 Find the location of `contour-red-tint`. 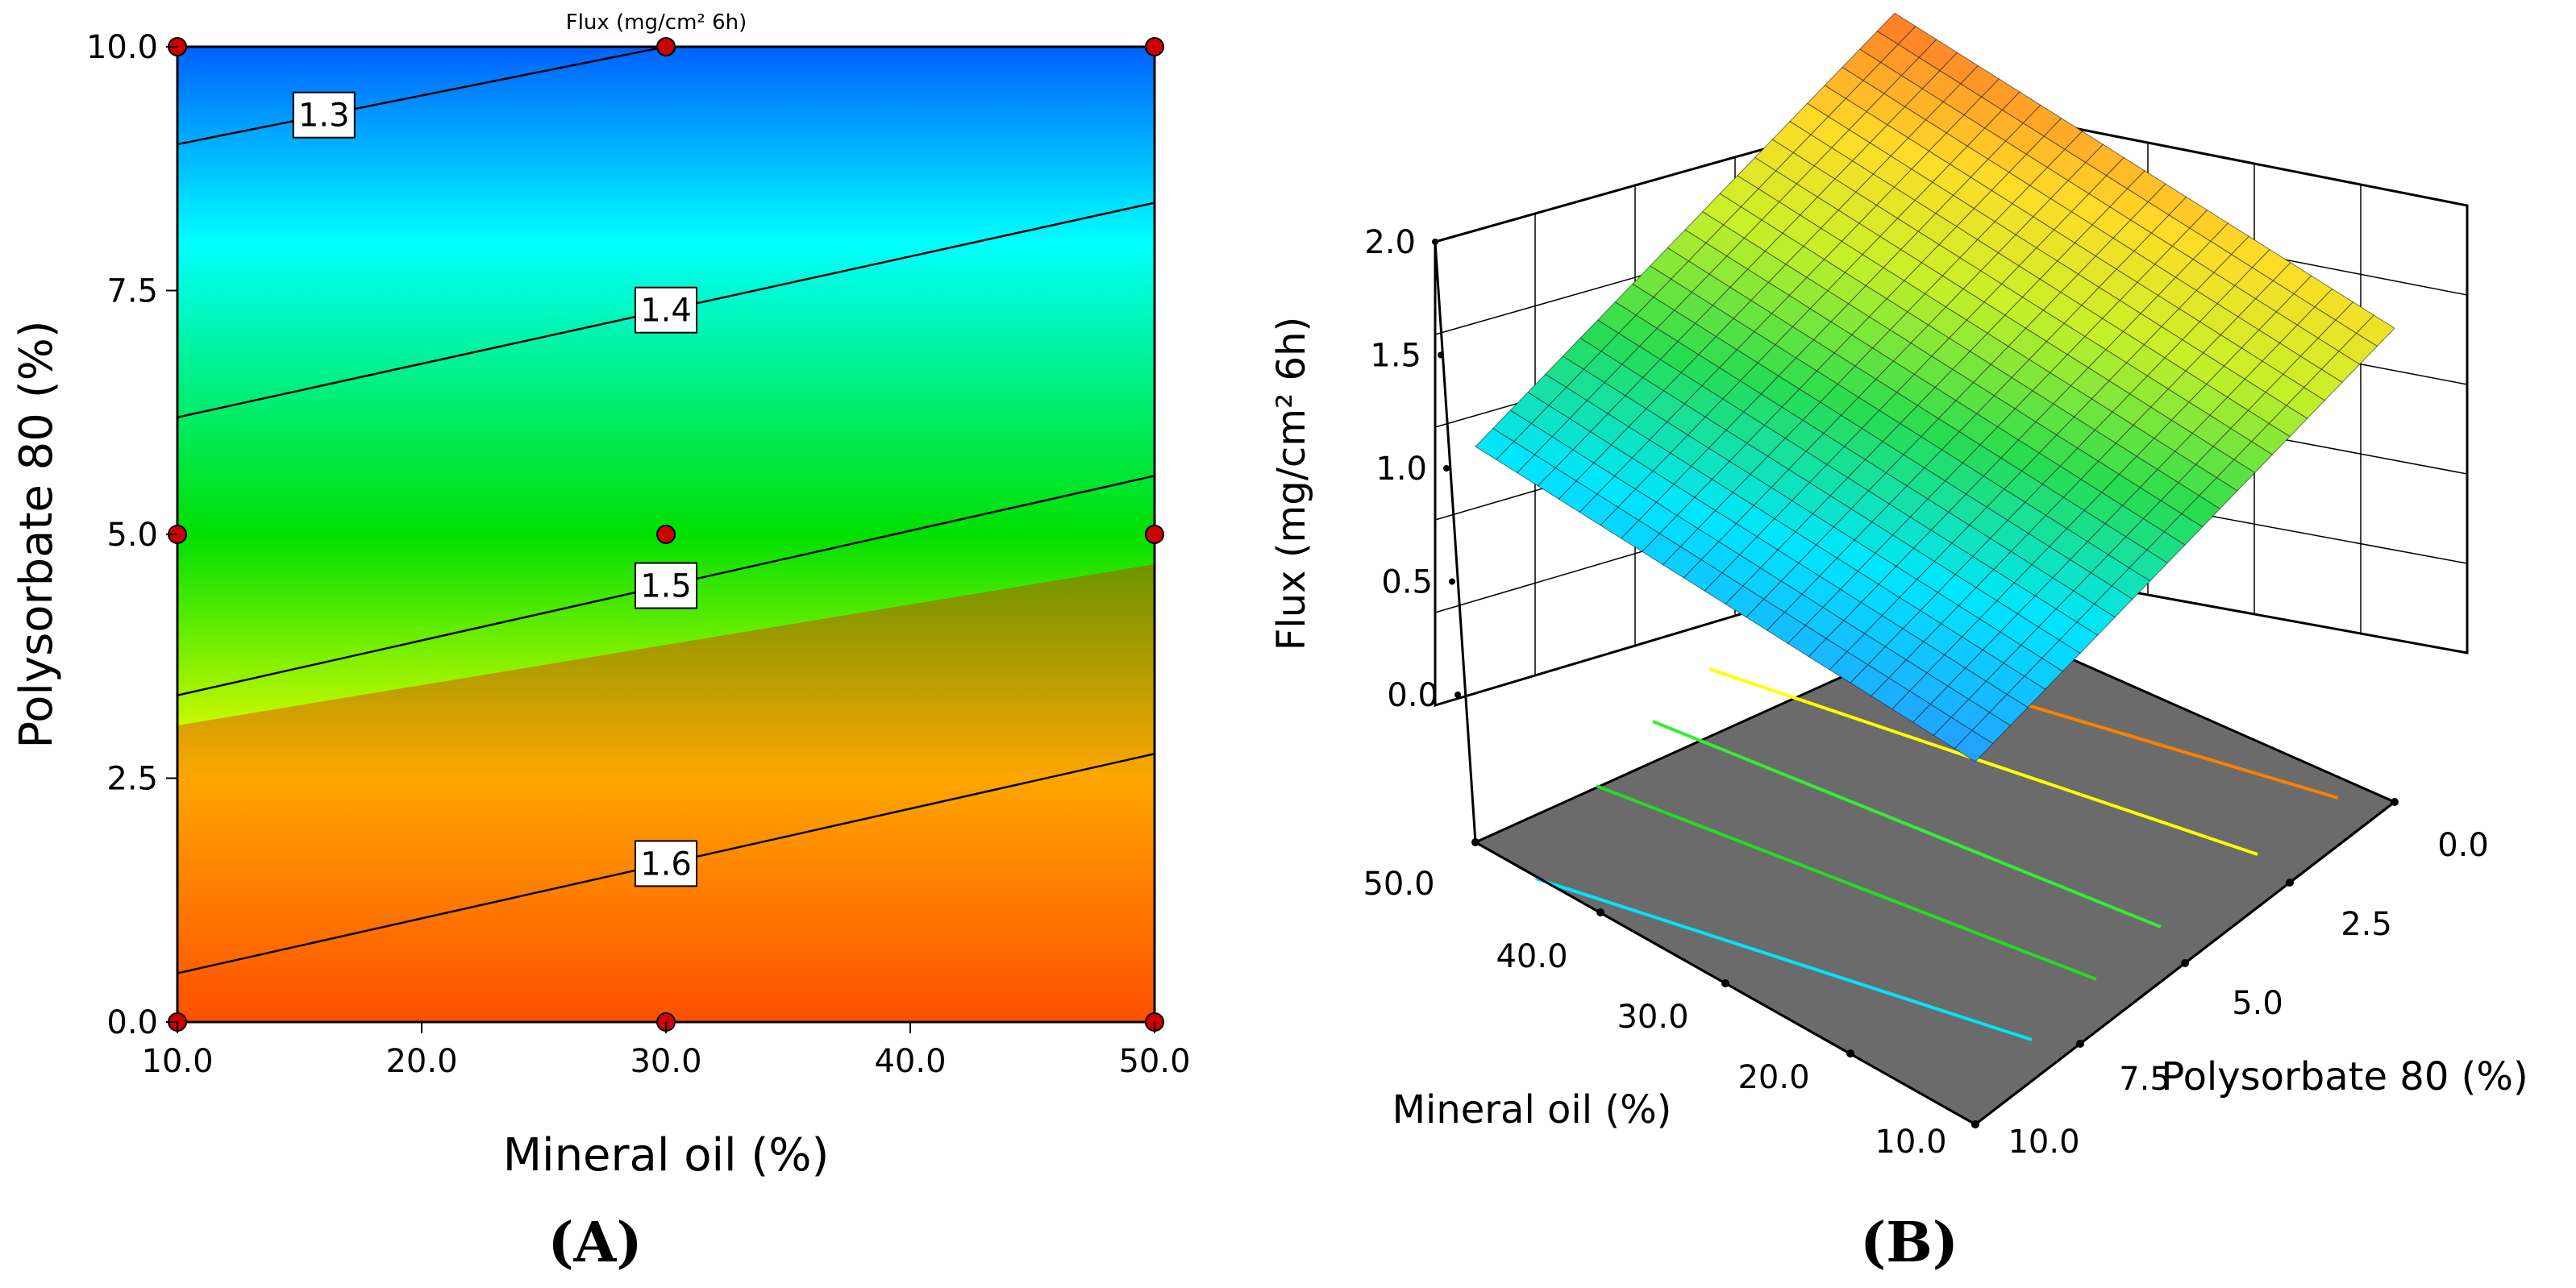

contour-red-tint is located at coordinates (666, 793).